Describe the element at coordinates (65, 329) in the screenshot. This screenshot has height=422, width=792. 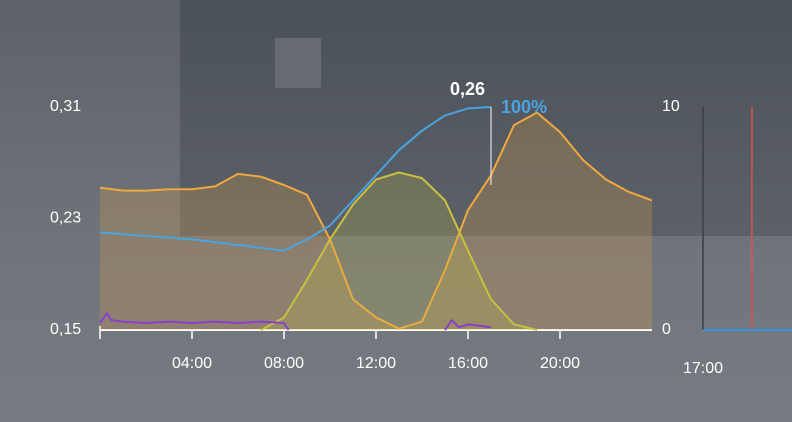
I see `y-tick-label: 0,15` at that location.